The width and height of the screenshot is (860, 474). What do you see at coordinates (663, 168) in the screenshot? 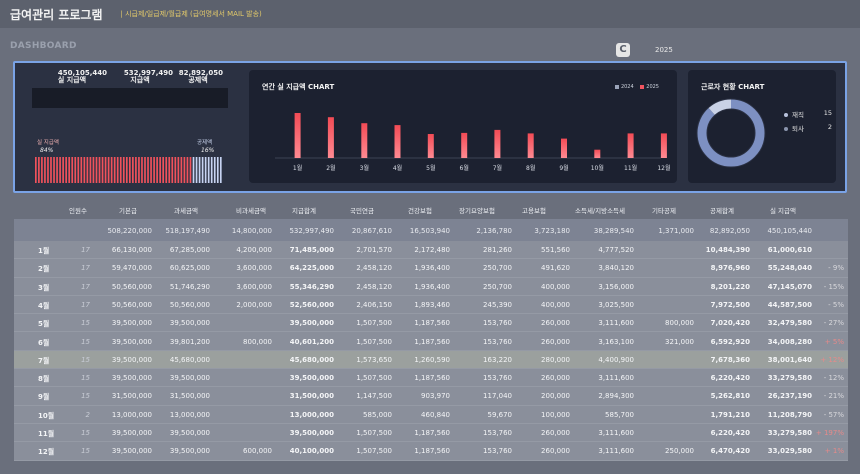
I see `x-tick-label: 12월` at bounding box center [663, 168].